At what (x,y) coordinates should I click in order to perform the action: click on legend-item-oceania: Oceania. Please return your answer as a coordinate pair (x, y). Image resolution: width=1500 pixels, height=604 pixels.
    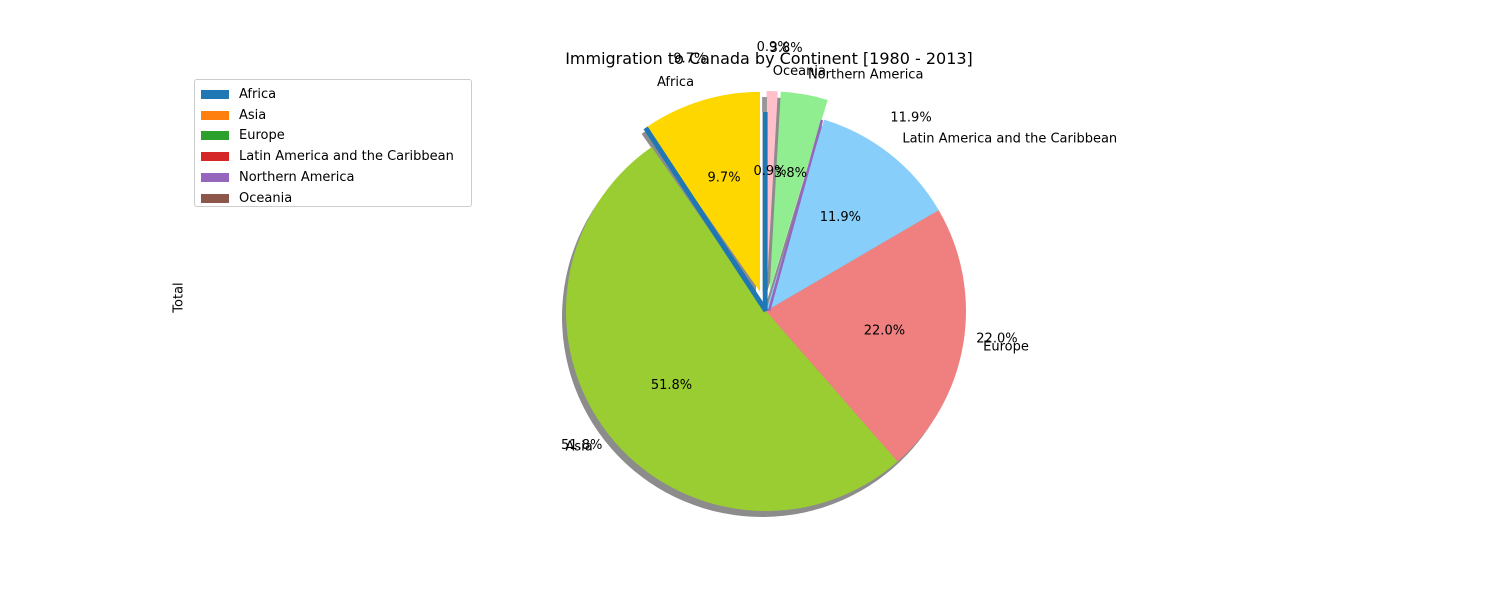
    Looking at the image, I should click on (336, 198).